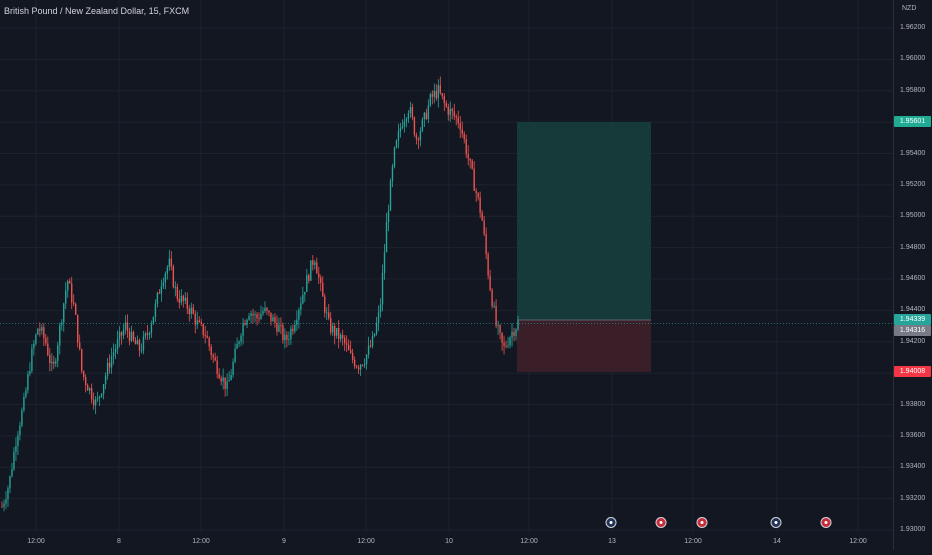 The height and width of the screenshot is (555, 932). What do you see at coordinates (612, 541) in the screenshot?
I see `time-axis-label: 13` at bounding box center [612, 541].